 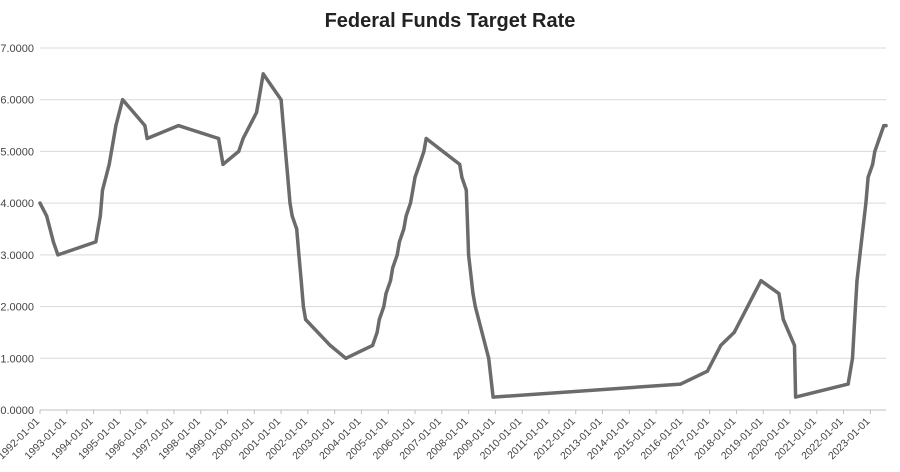 What do you see at coordinates (17, 411) in the screenshot?
I see `y-tick-label: 0.0000` at bounding box center [17, 411].